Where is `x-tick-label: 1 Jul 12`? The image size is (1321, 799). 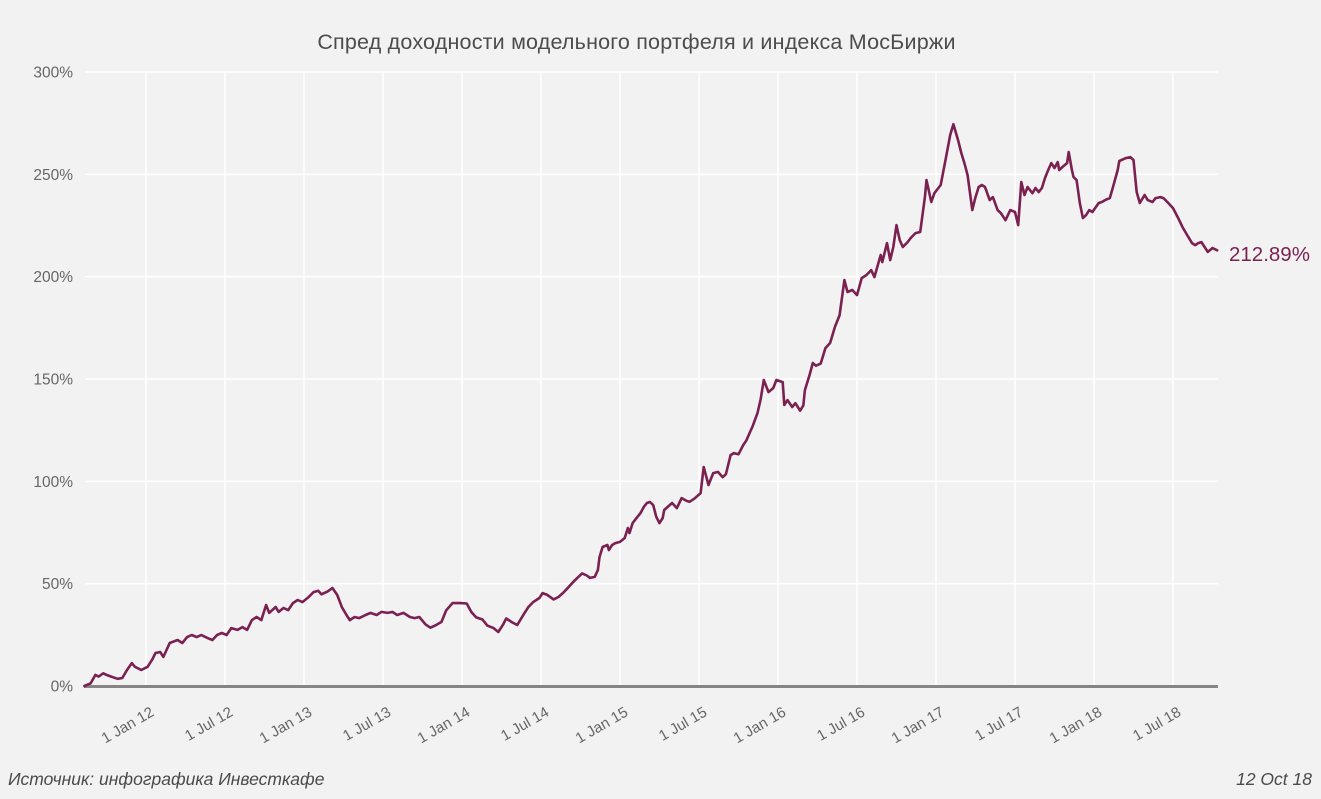
x-tick-label: 1 Jul 12 is located at coordinates (209, 724).